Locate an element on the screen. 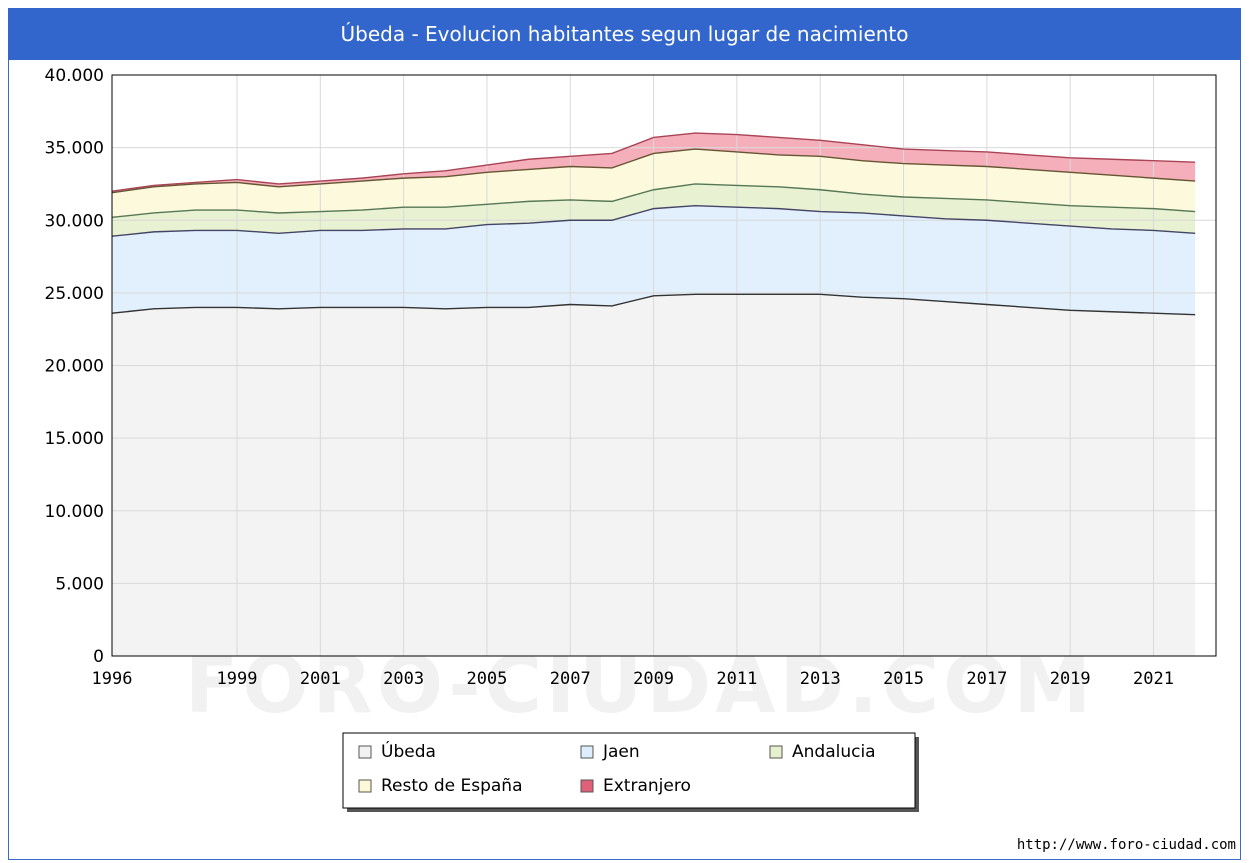 This screenshot has height=863, width=1250. x-tick-label: 2007 is located at coordinates (570, 679).